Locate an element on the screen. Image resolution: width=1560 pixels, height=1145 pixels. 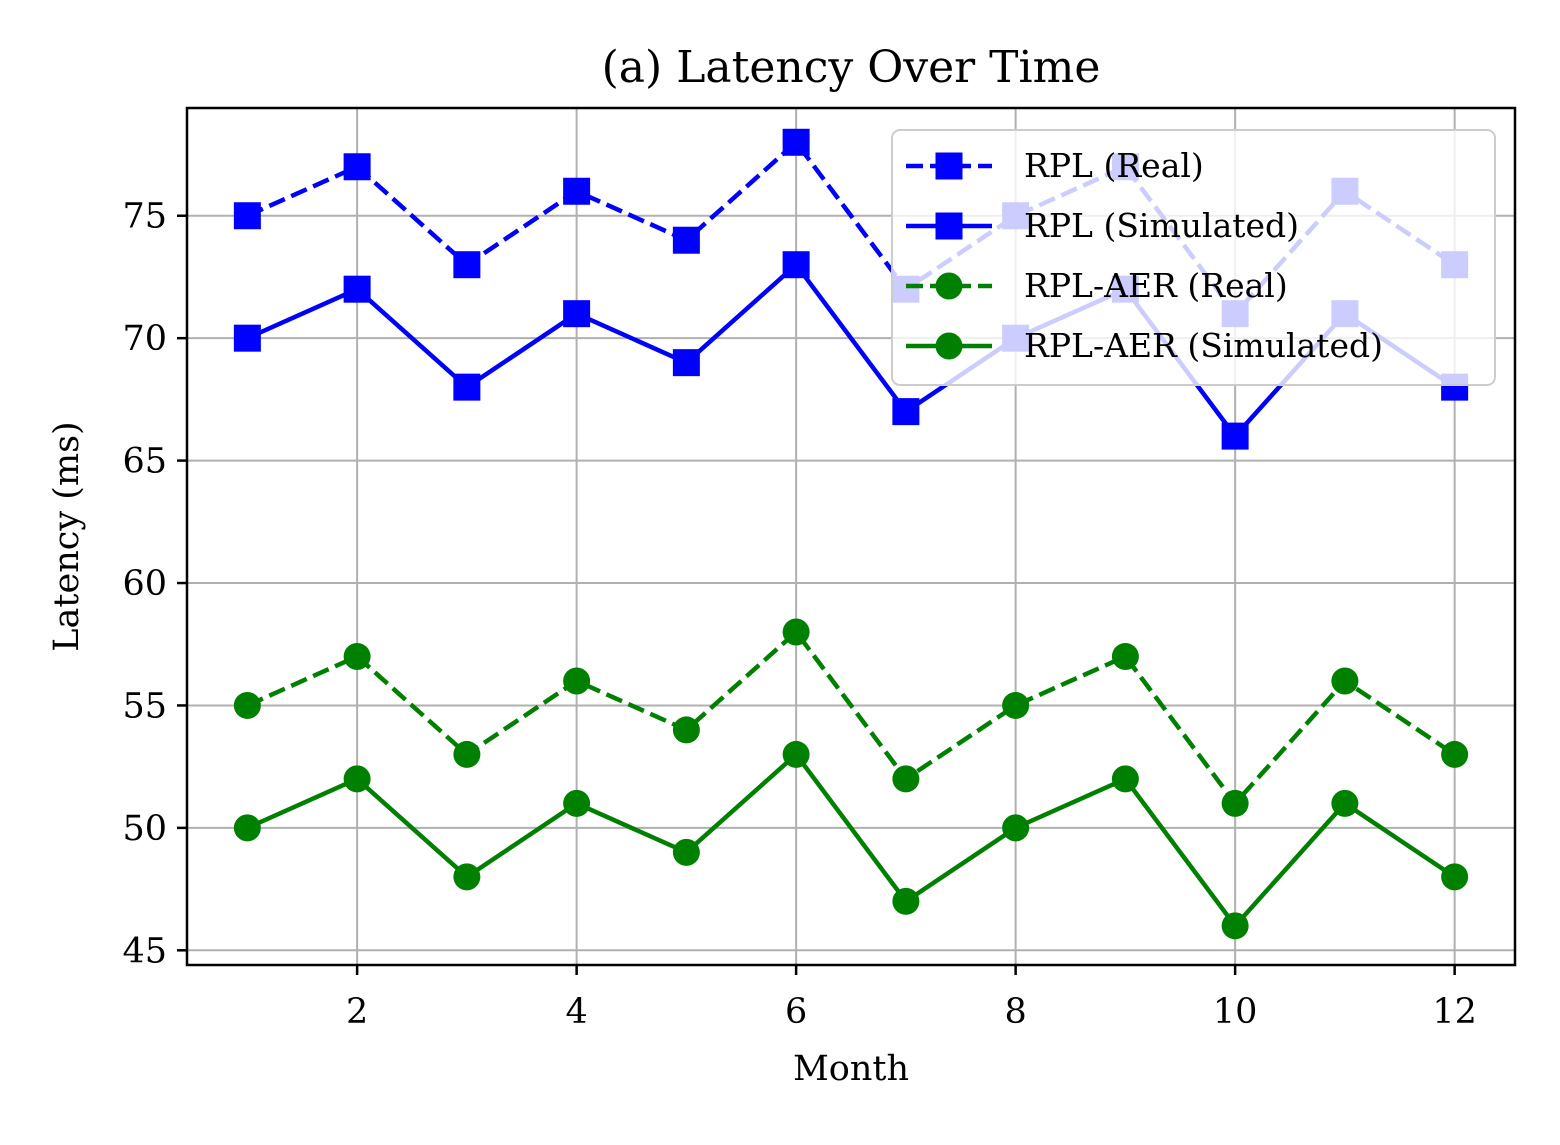
y-tick-label: 55 is located at coordinates (144, 706).